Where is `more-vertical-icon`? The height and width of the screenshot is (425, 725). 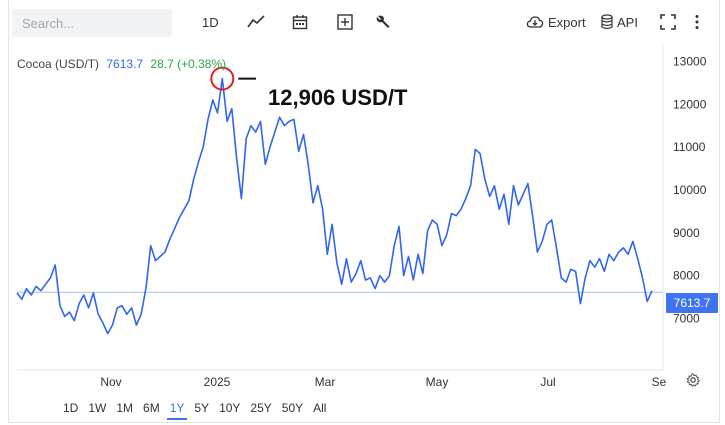 more-vertical-icon is located at coordinates (697, 22).